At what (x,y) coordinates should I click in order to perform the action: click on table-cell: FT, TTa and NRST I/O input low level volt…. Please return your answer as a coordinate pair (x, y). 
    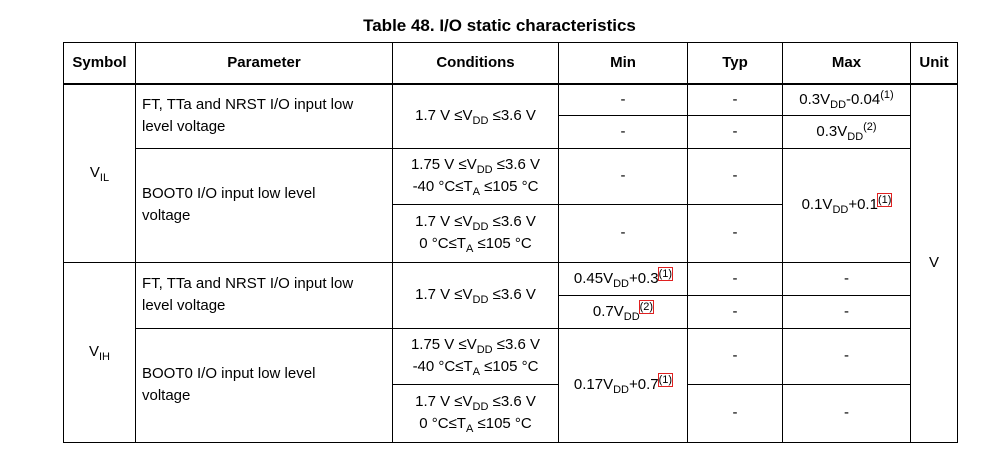
    Looking at the image, I should click on (264, 295).